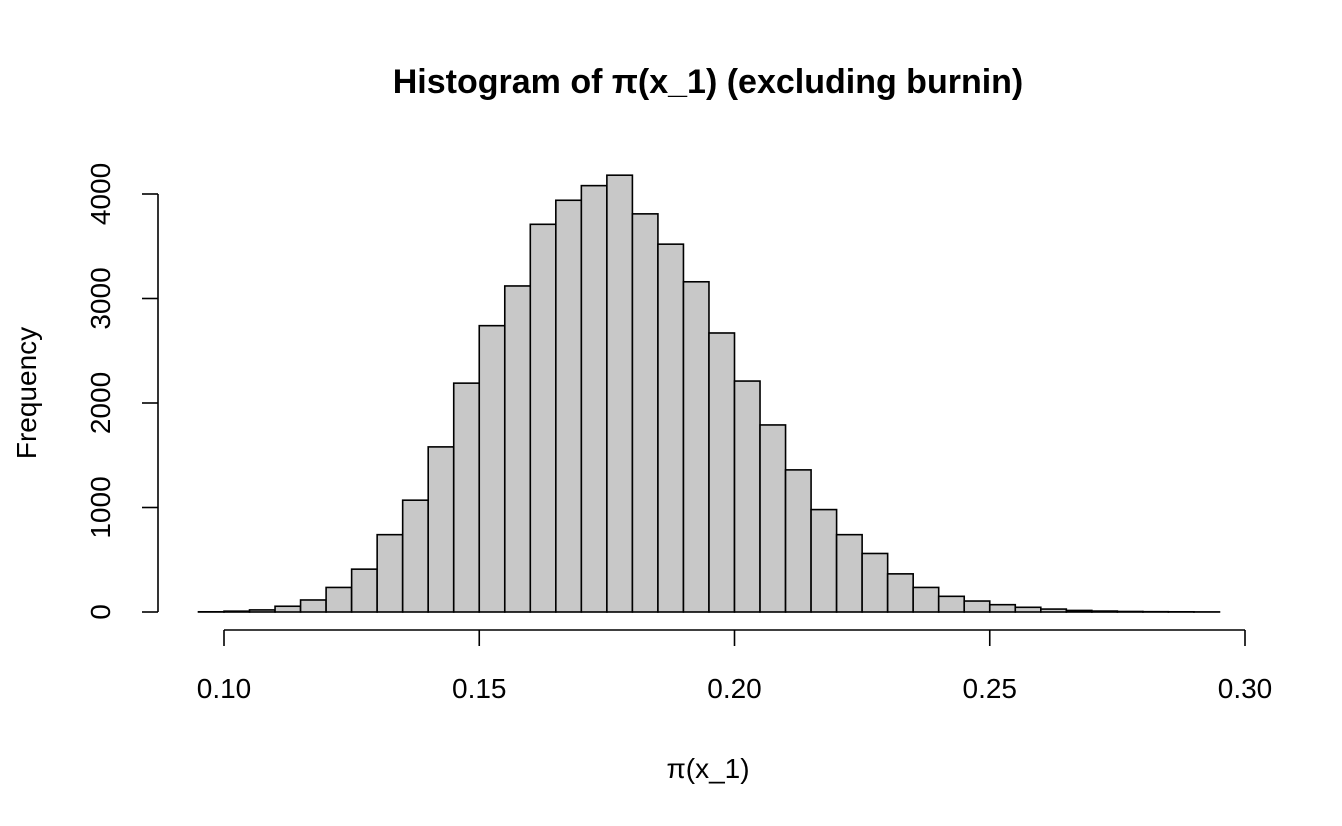 This screenshot has height=826, width=1342. What do you see at coordinates (990, 688) in the screenshot?
I see `x-tick-label: 0.25` at bounding box center [990, 688].